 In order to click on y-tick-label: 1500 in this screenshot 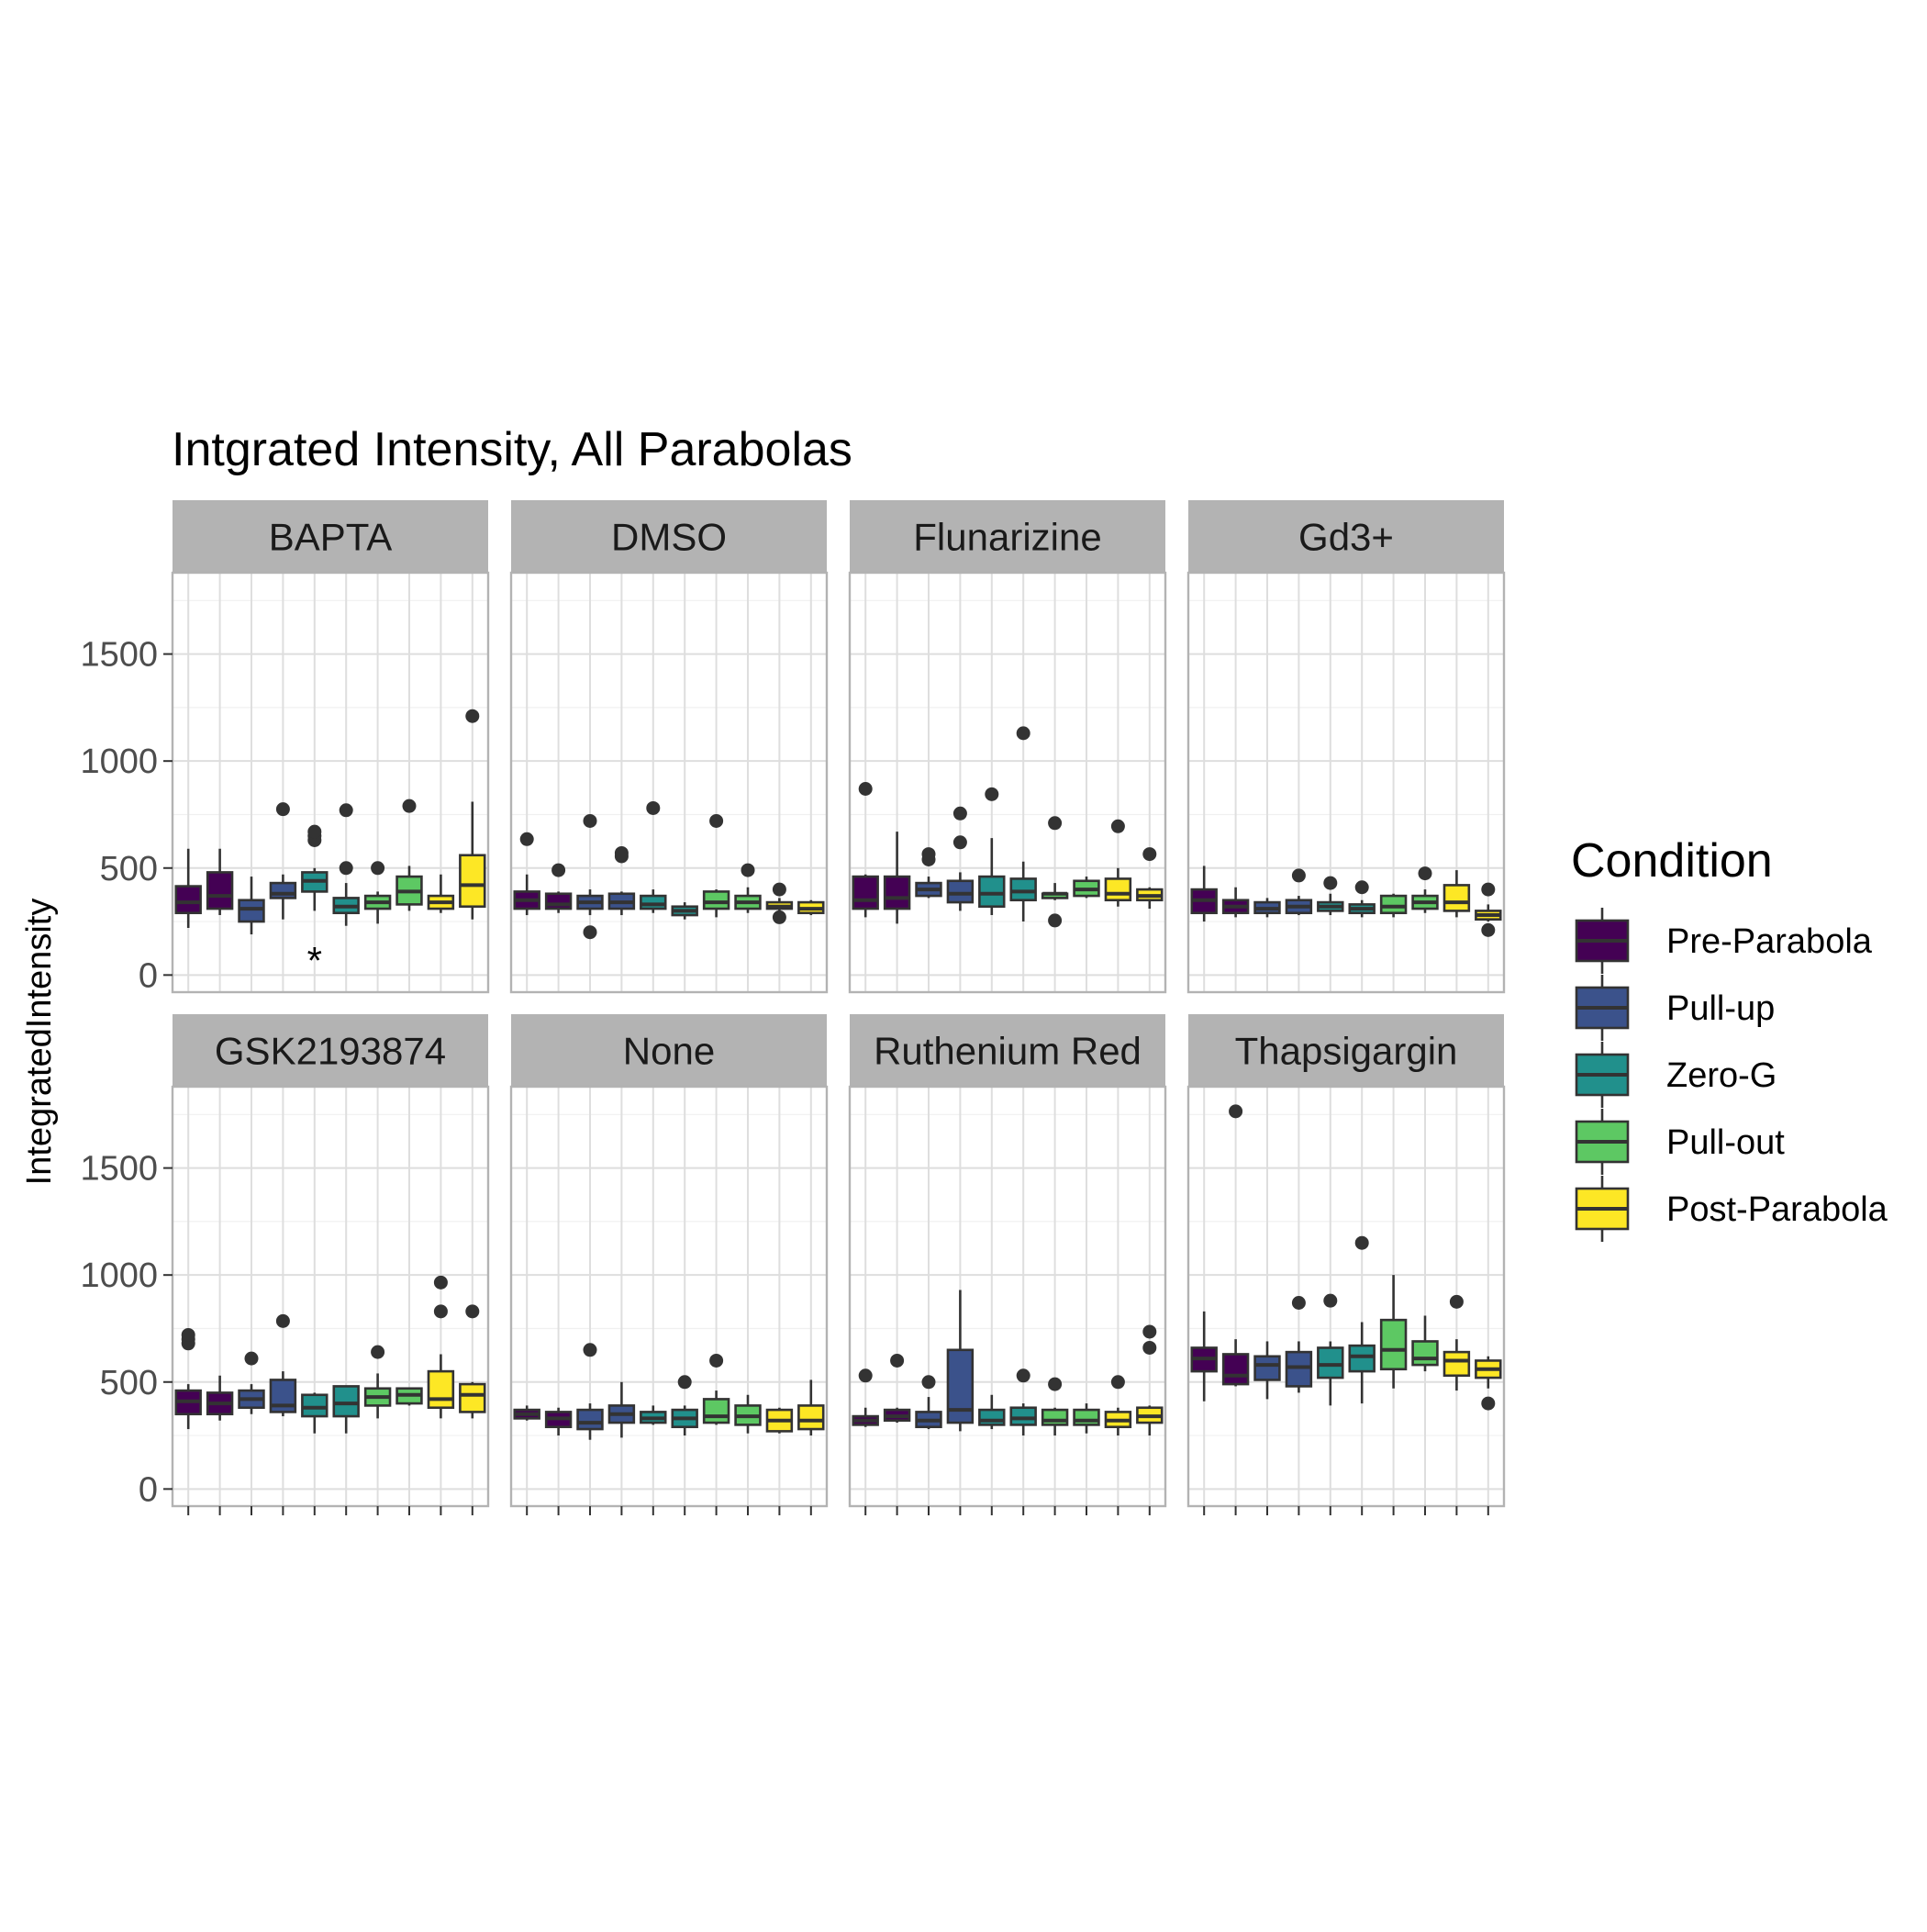, I will do `click(119, 655)`.